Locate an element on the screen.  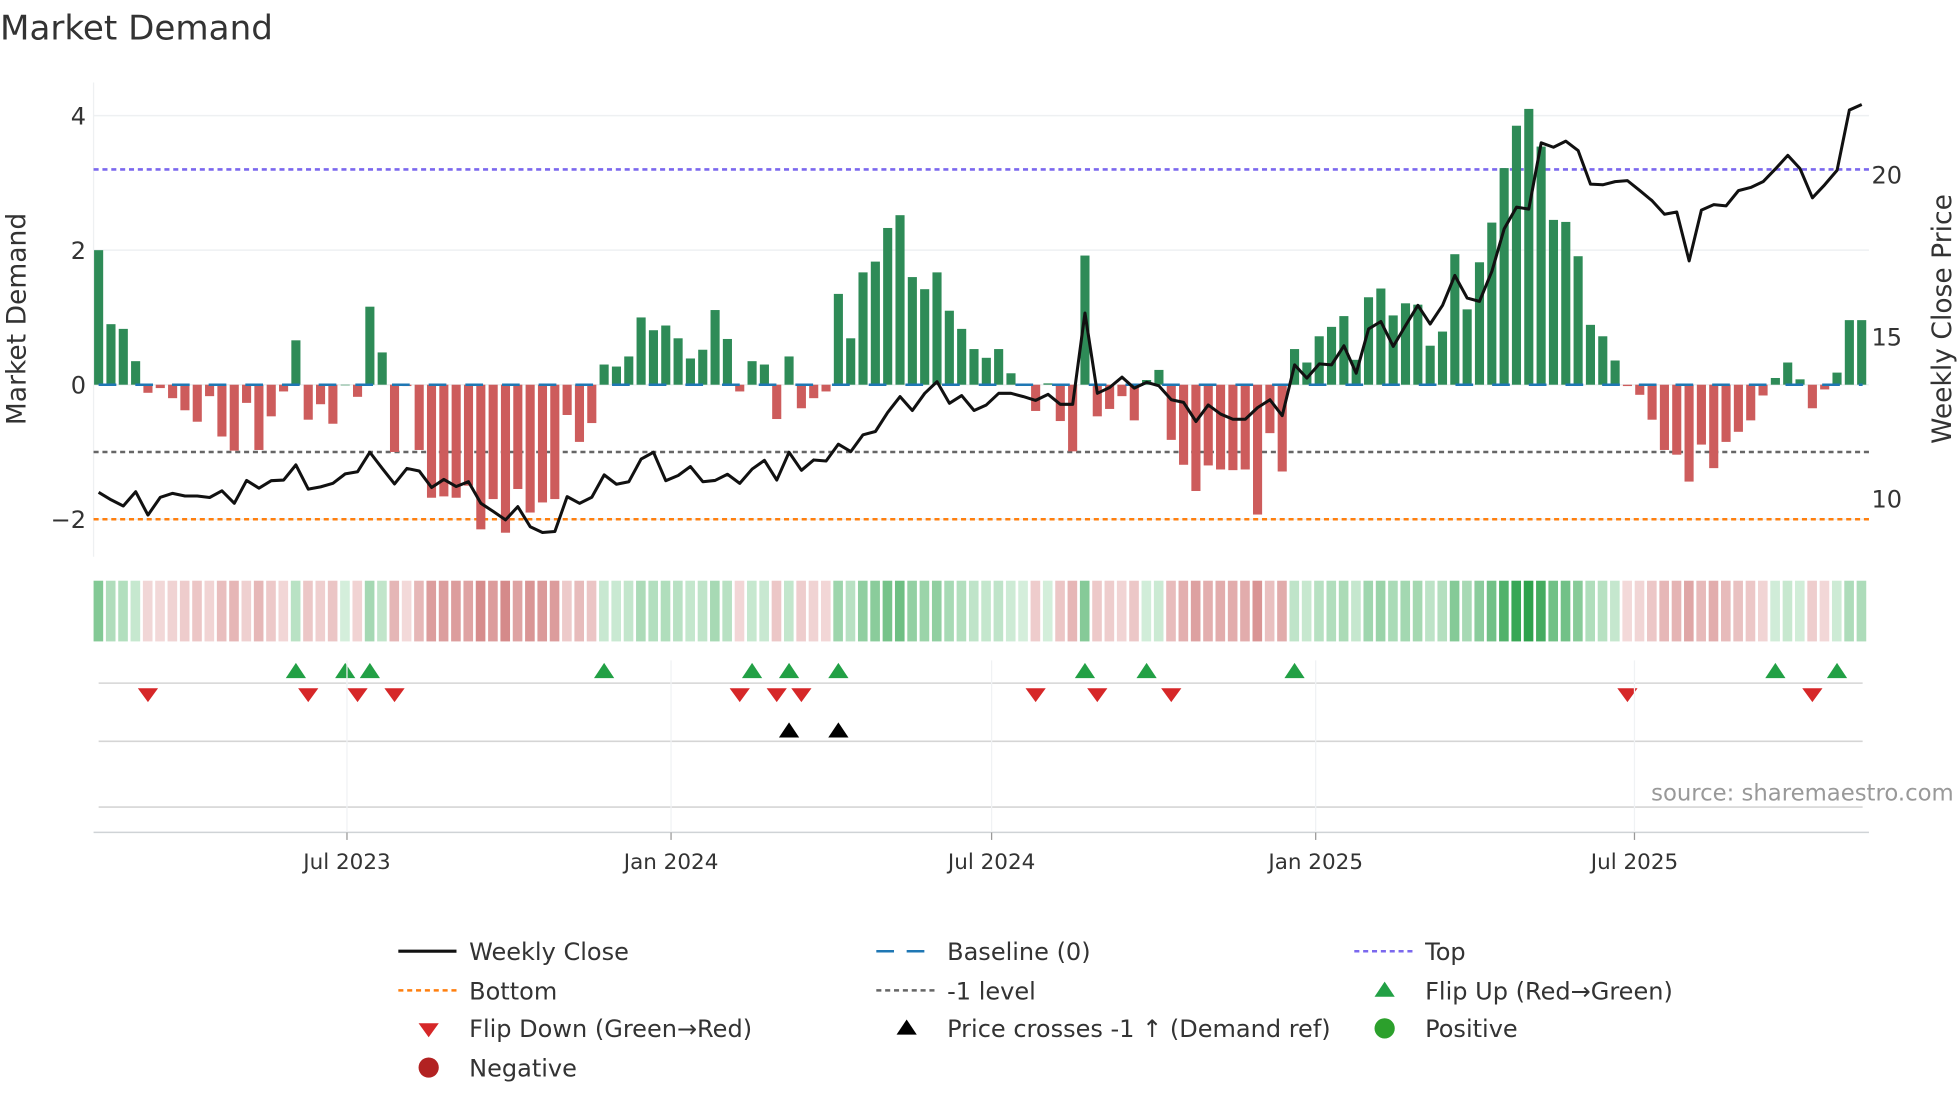
legend-label: -1 level is located at coordinates (991, 991).